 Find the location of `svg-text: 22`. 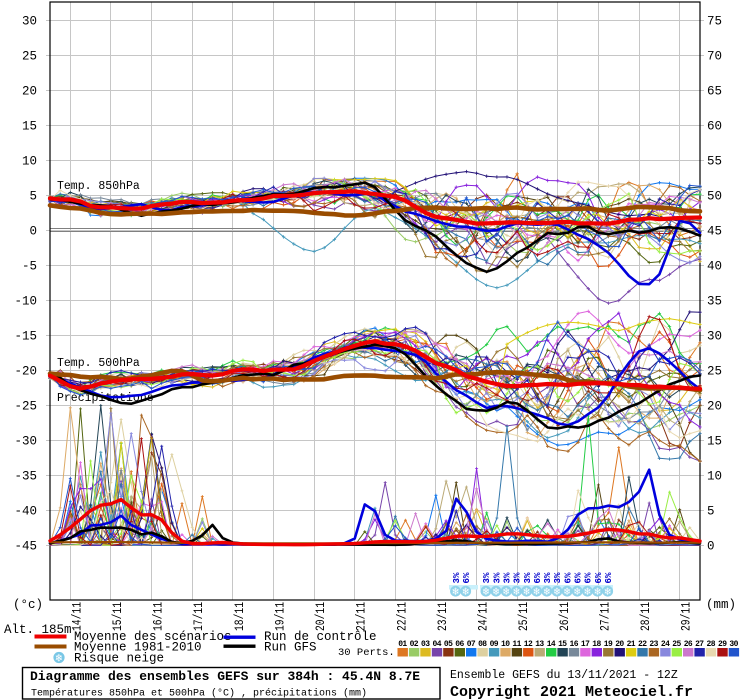

svg-text: 22 is located at coordinates (642, 644).